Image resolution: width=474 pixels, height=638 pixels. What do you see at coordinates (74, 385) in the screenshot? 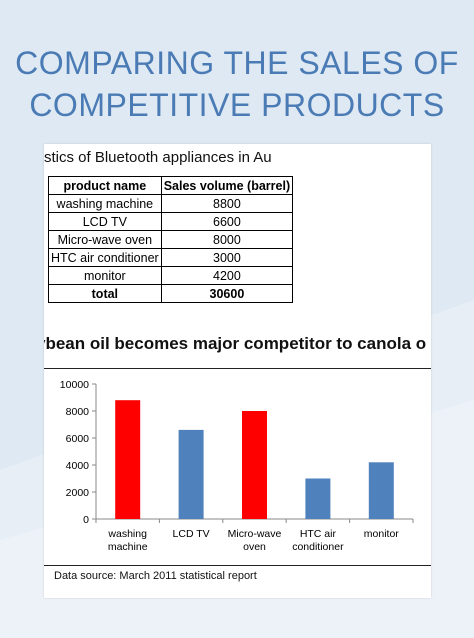
I see `y-tick-label: 10000` at bounding box center [74, 385].